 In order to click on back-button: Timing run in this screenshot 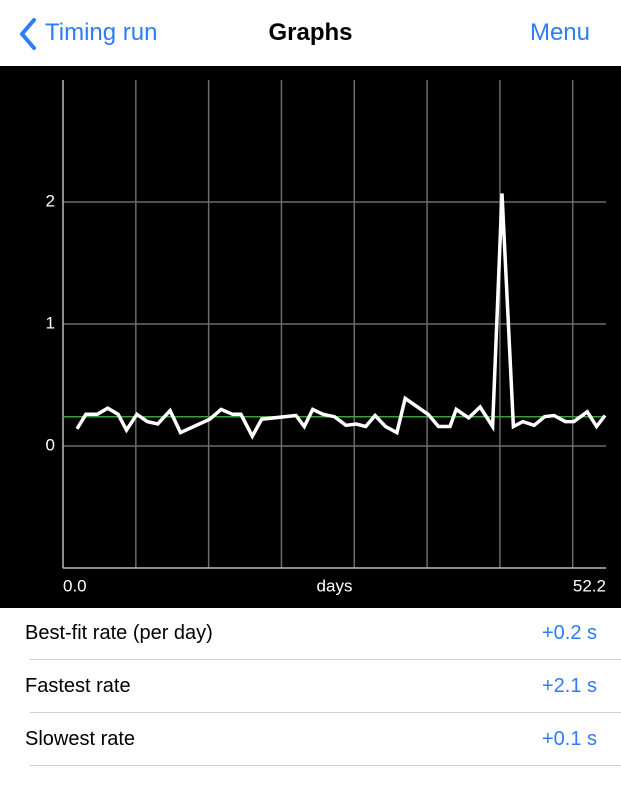, I will do `click(101, 32)`.